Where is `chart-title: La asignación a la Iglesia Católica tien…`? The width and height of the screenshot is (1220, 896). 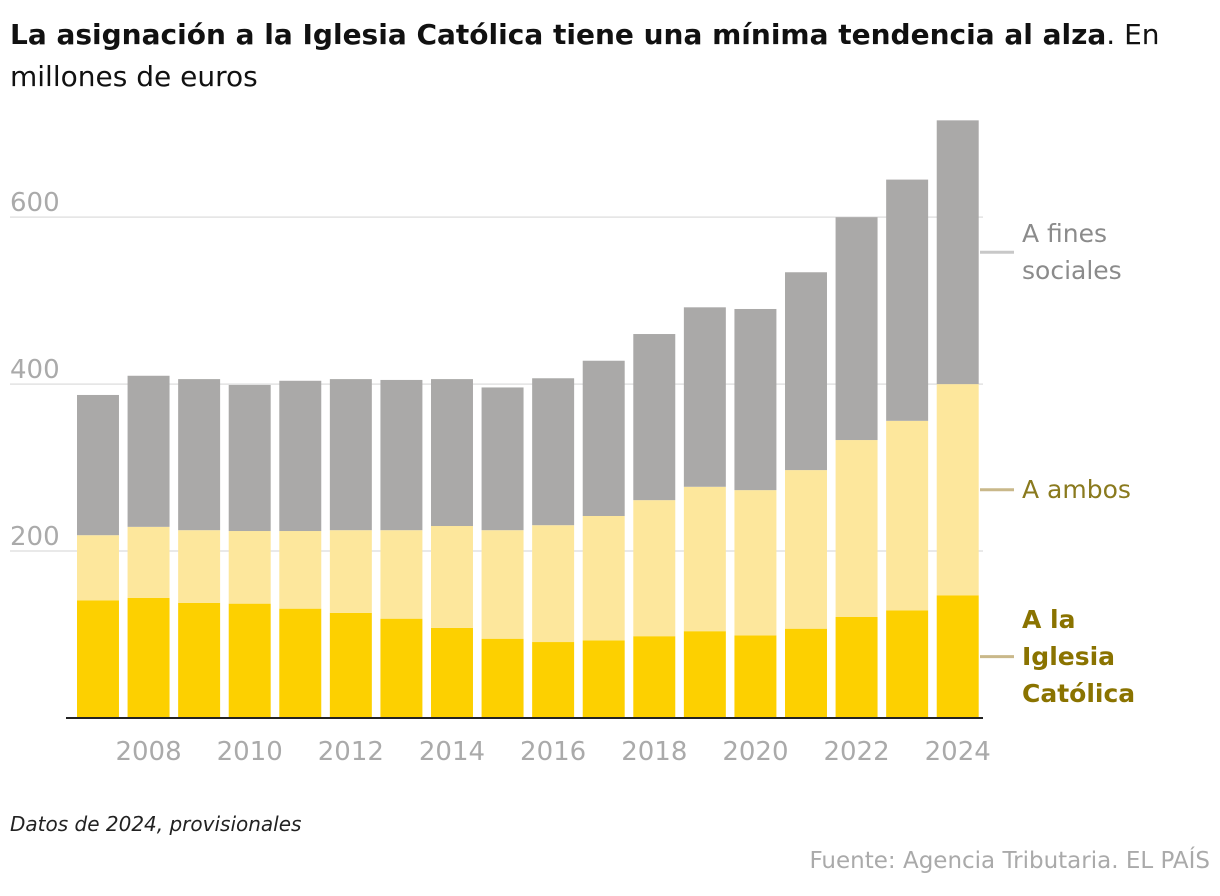 chart-title: La asignación a la Iglesia Católica tien… is located at coordinates (558, 34).